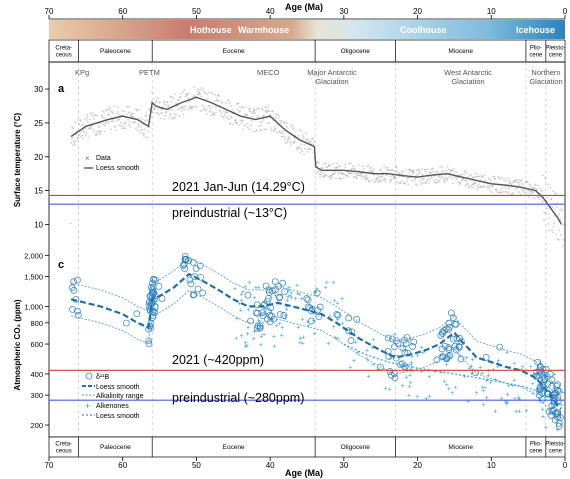 The height and width of the screenshot is (479, 570). I want to click on legend-data-icon: ×, so click(87, 158).